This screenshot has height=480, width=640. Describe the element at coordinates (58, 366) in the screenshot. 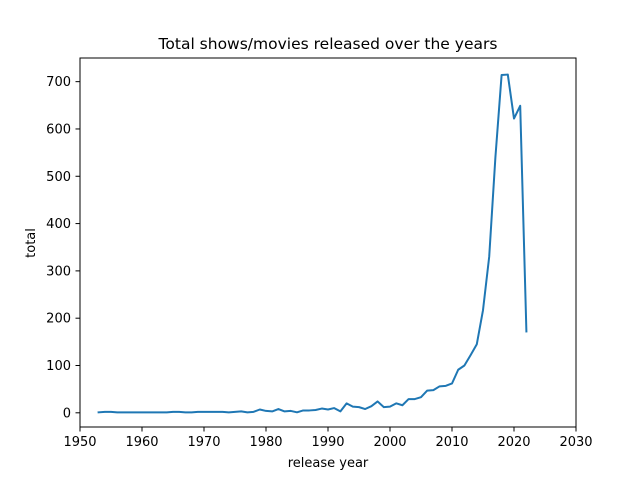

I see `y-tick-label: 100` at that location.